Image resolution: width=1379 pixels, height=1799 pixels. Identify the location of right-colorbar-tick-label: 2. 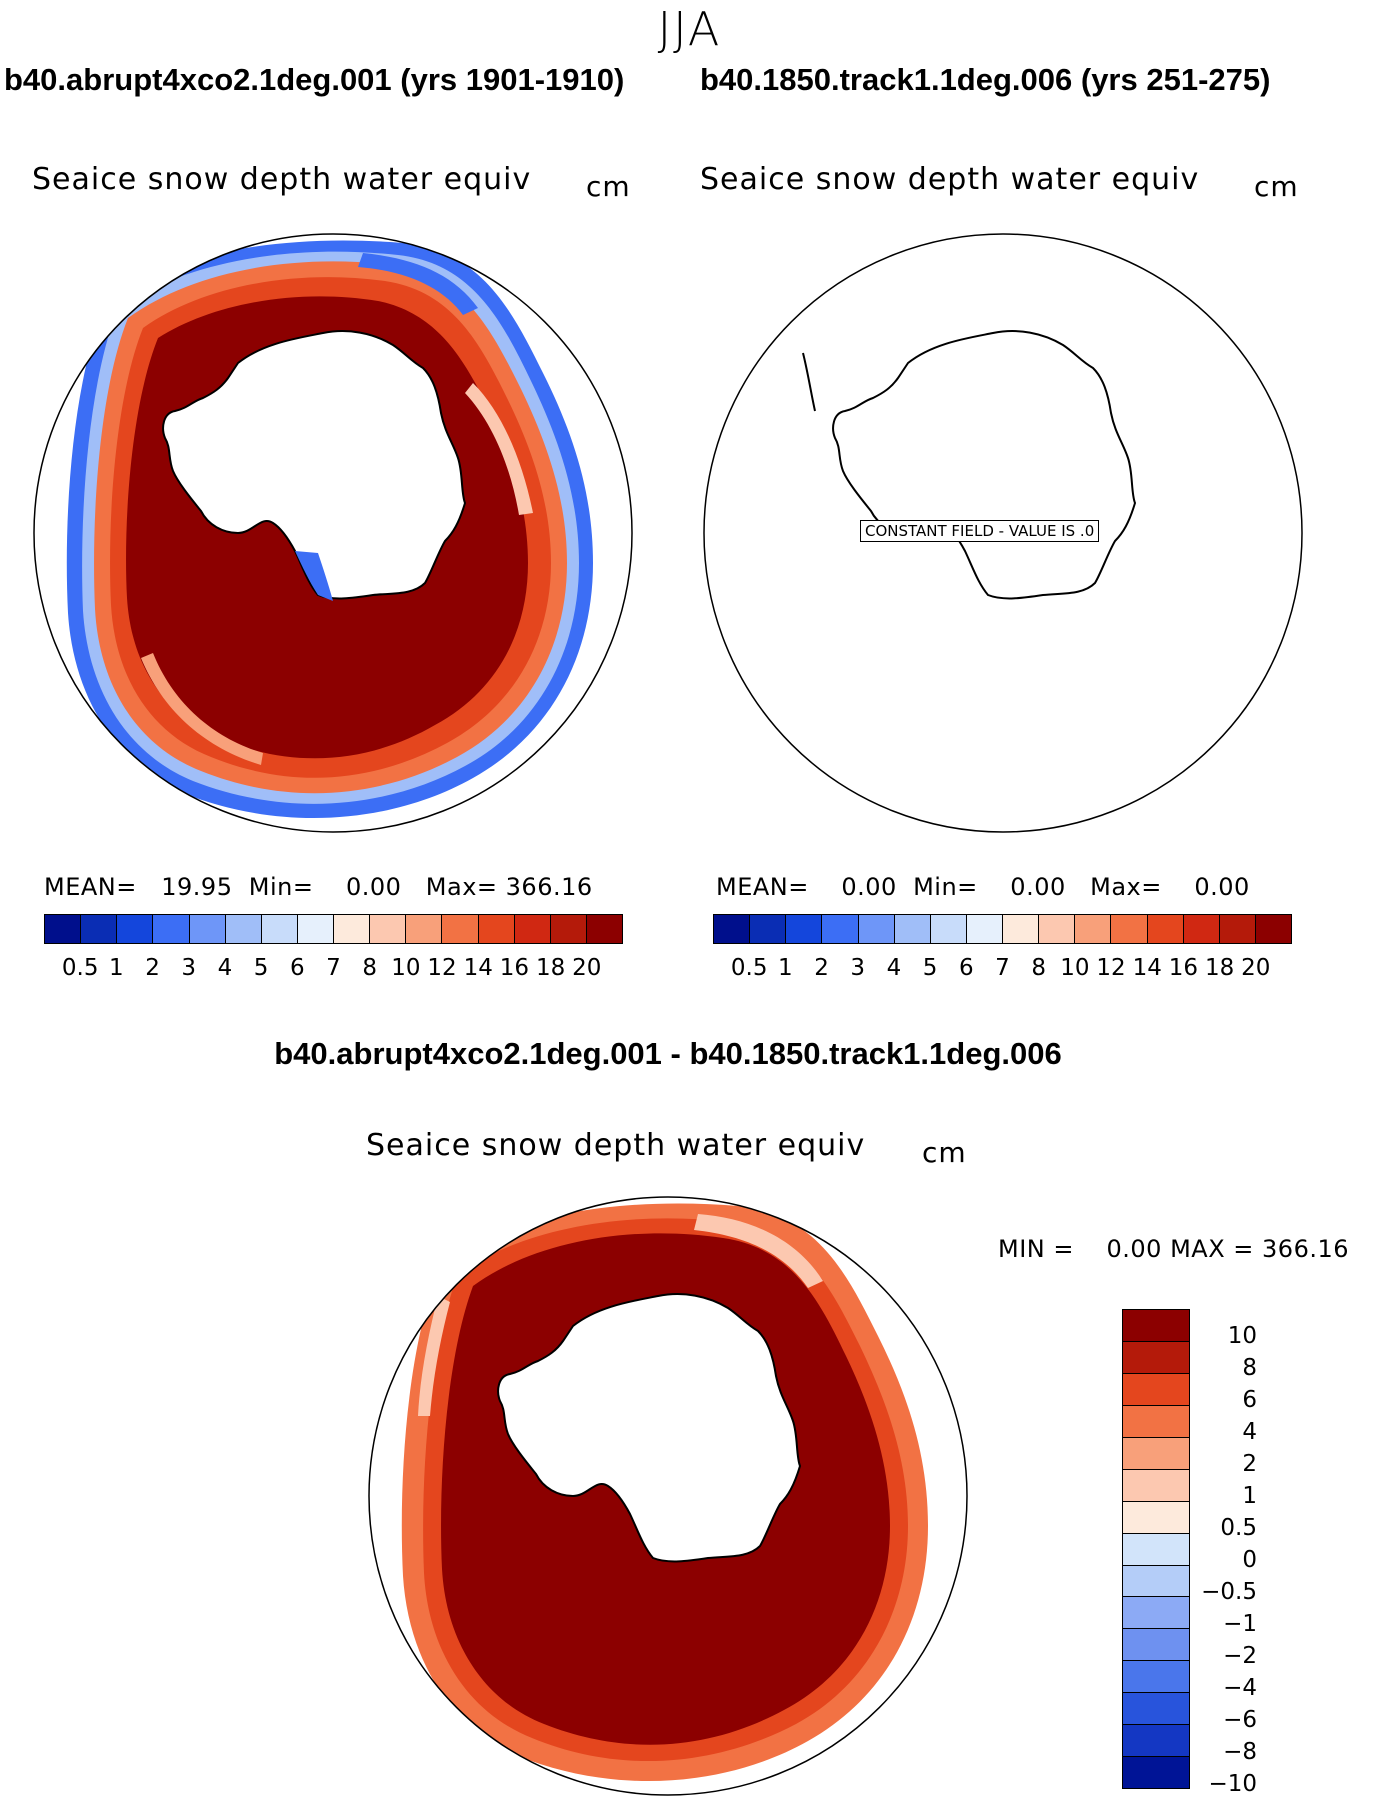
(821, 968).